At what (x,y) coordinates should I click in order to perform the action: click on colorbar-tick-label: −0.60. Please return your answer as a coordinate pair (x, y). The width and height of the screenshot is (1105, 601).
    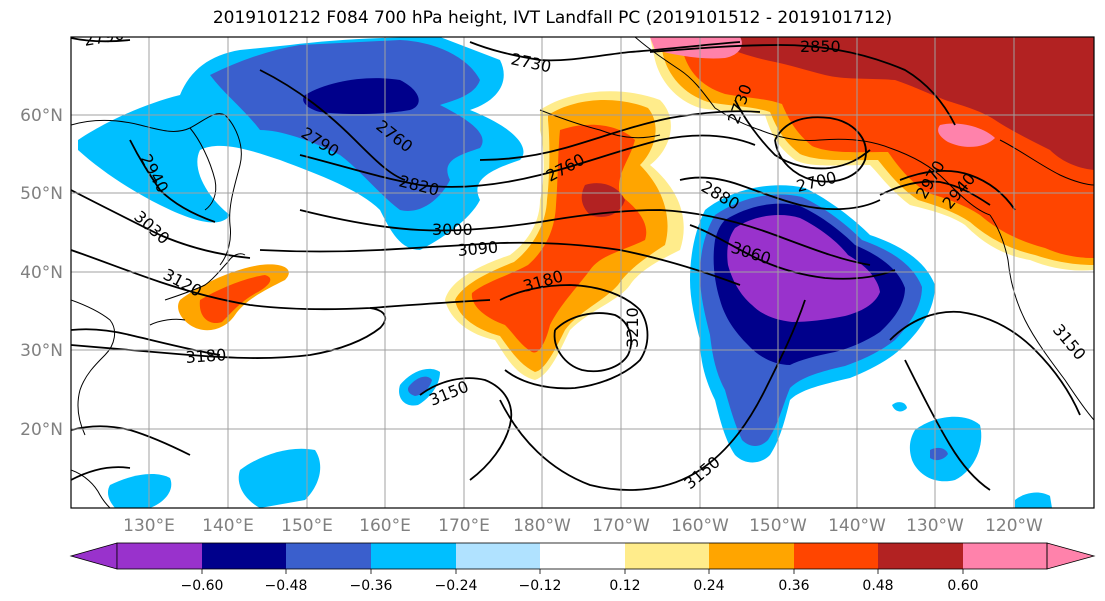
    Looking at the image, I should click on (202, 586).